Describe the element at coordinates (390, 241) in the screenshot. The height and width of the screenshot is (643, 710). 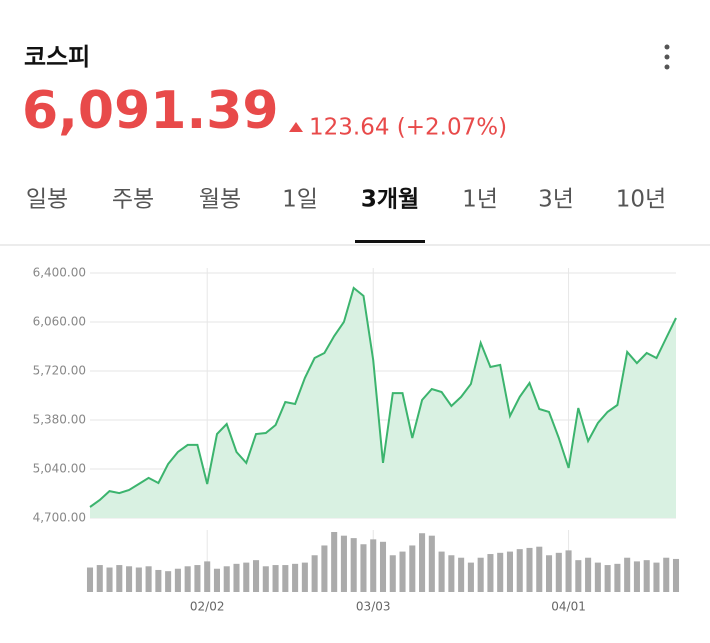
I see `tab-underline` at that location.